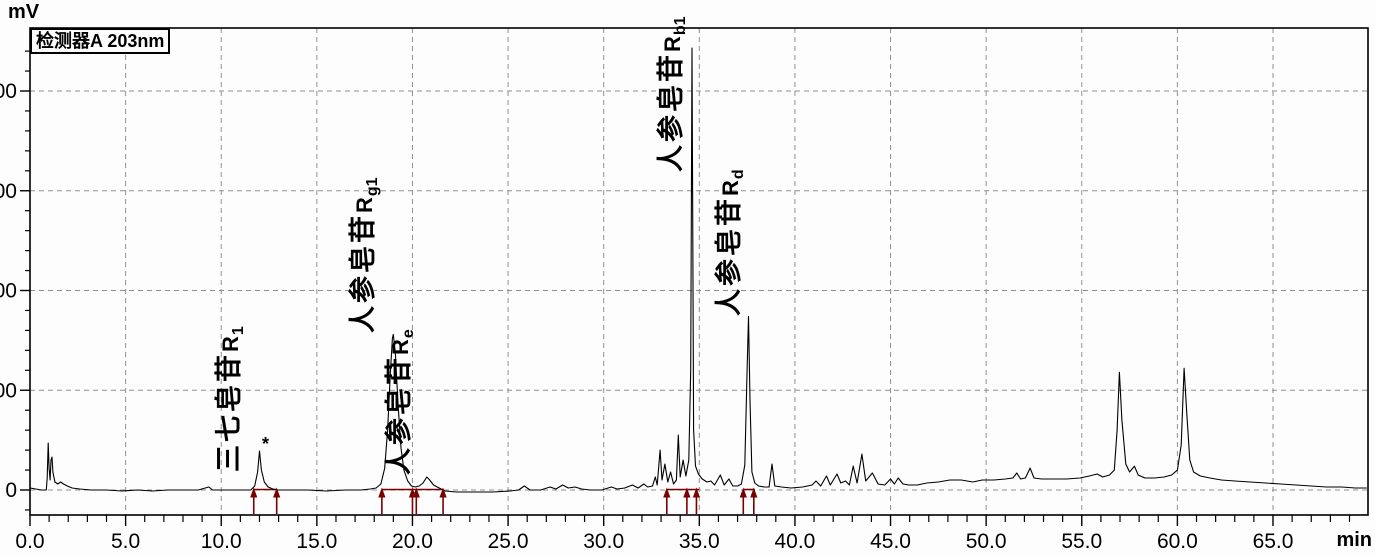 This screenshot has width=1375, height=558. What do you see at coordinates (24, 12) in the screenshot?
I see `y-axis-unit-label: mV` at bounding box center [24, 12].